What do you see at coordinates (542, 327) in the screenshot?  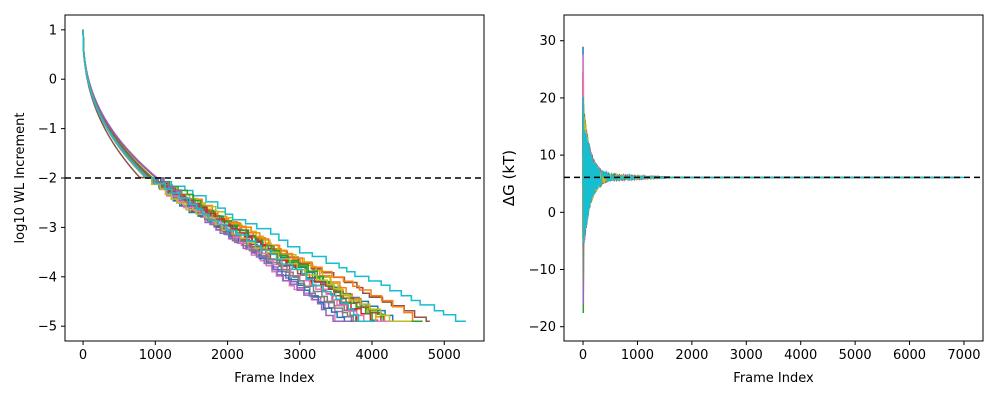 I see `right-y-tick-label: −20` at bounding box center [542, 327].